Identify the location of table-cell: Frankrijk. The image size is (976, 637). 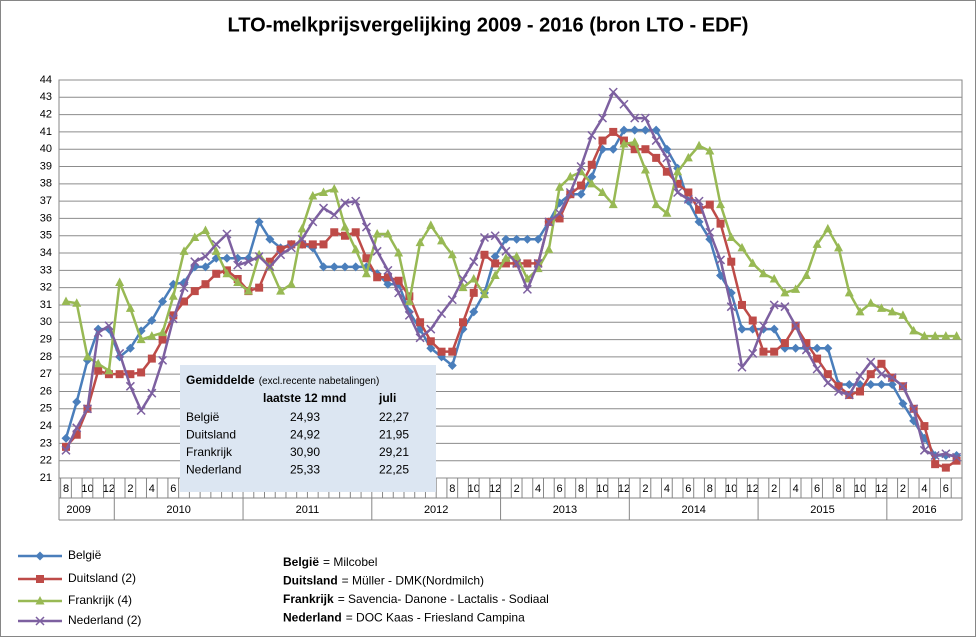
(209, 452).